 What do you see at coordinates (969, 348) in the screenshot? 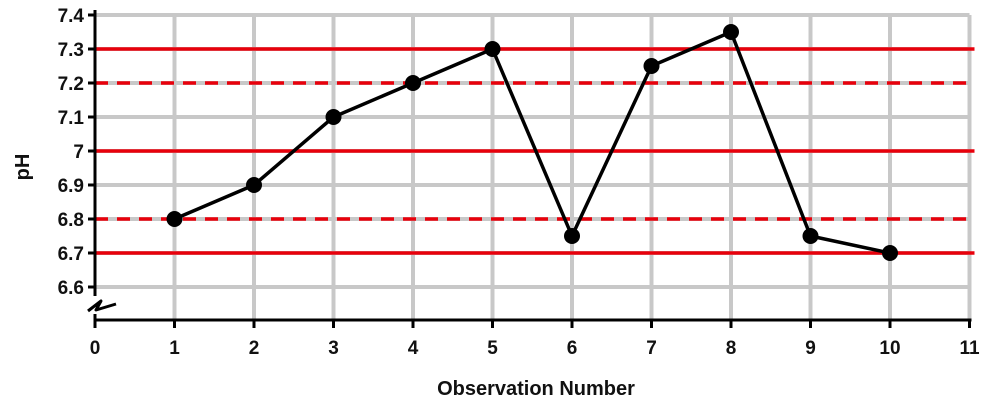
I see `x-tick-label: 11` at bounding box center [969, 348].